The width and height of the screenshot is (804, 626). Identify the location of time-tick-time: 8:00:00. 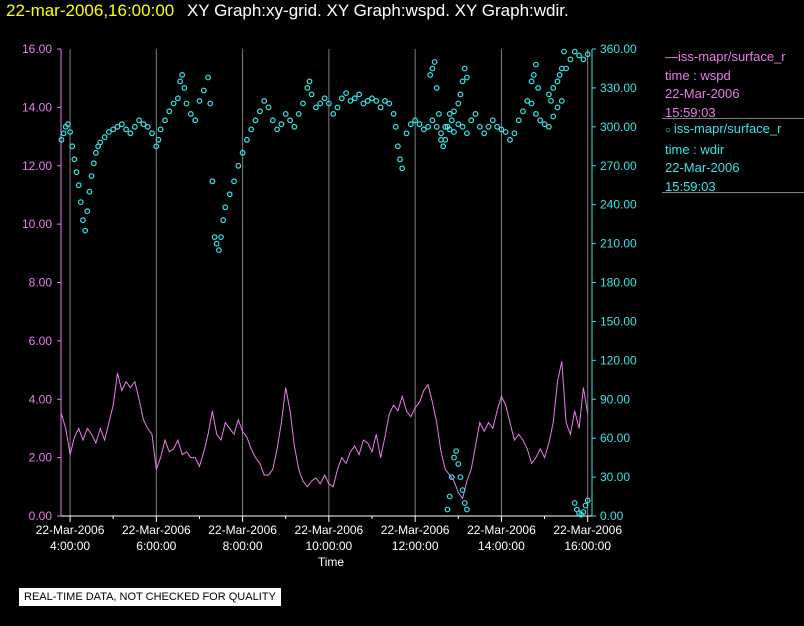
(243, 546).